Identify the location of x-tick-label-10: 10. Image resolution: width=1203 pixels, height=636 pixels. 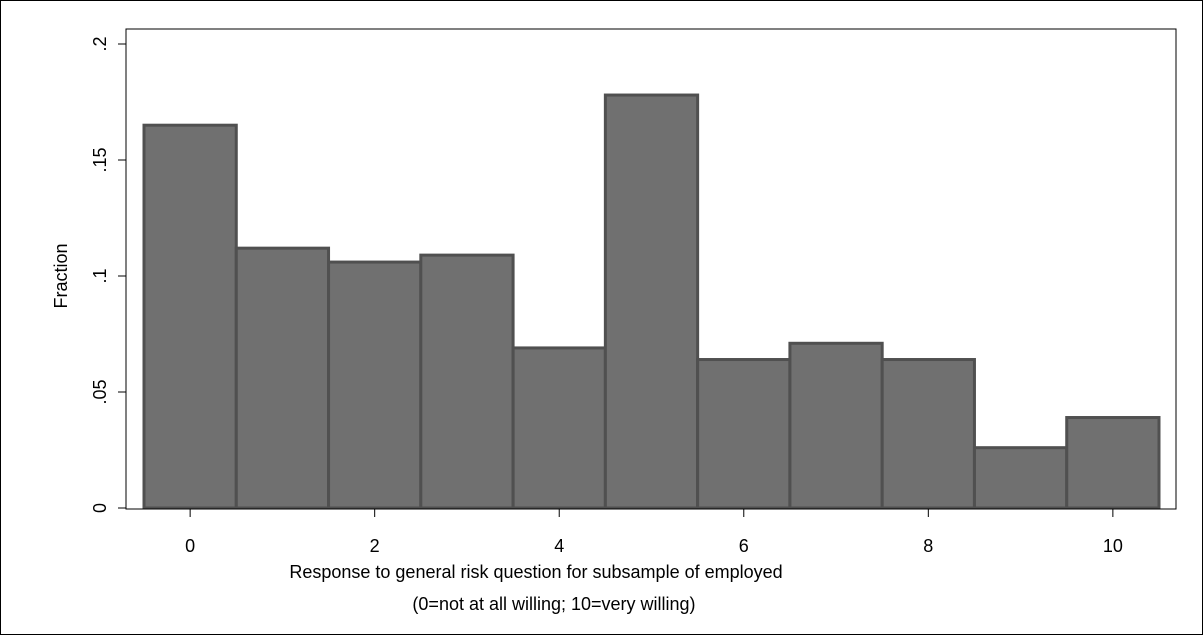
(1113, 546).